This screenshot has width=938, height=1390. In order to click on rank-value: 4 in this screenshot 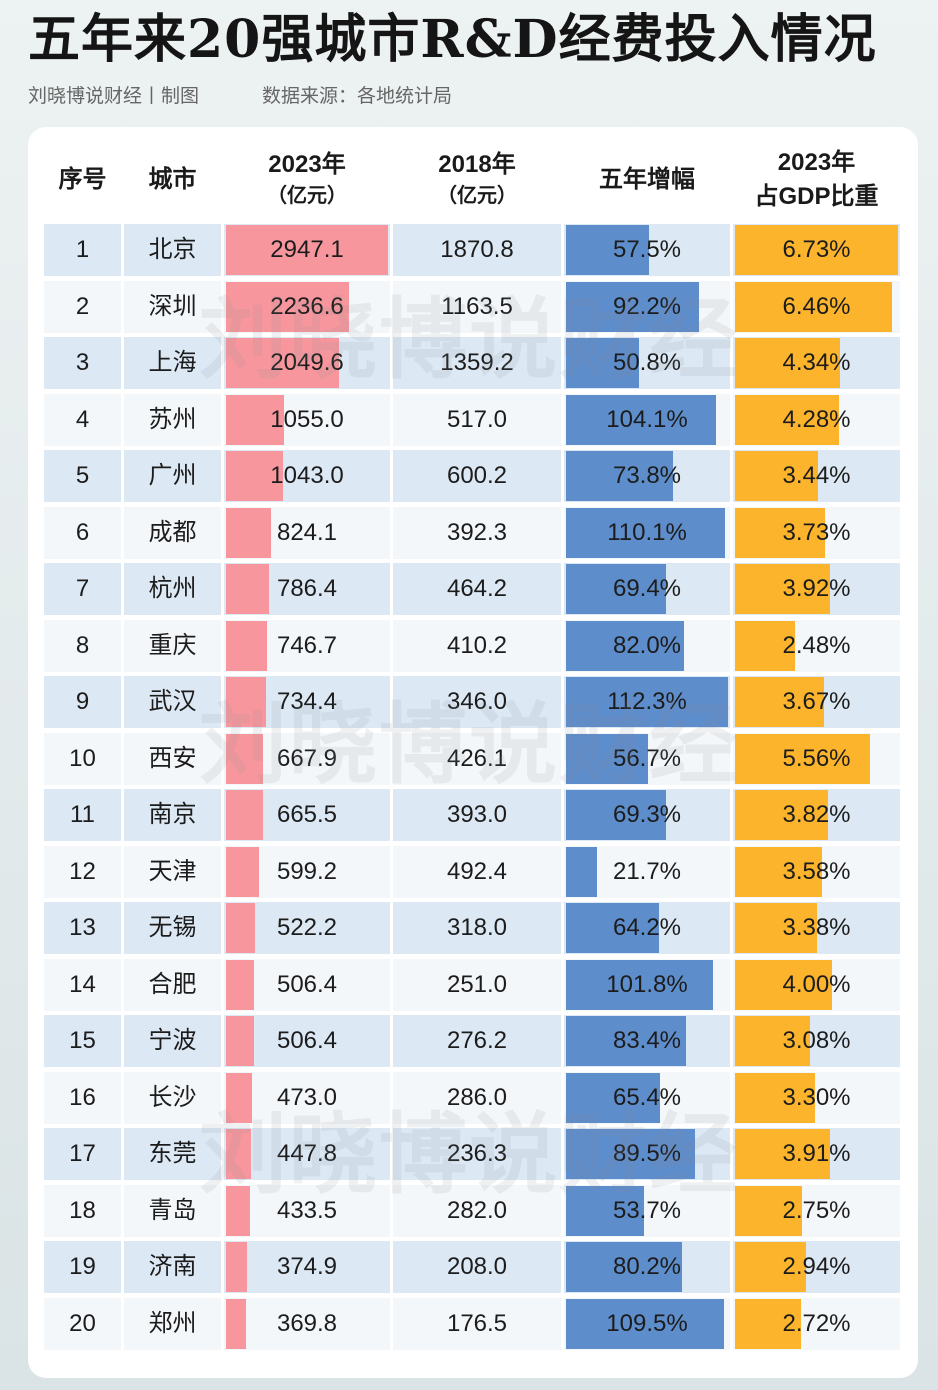, I will do `click(82, 419)`.